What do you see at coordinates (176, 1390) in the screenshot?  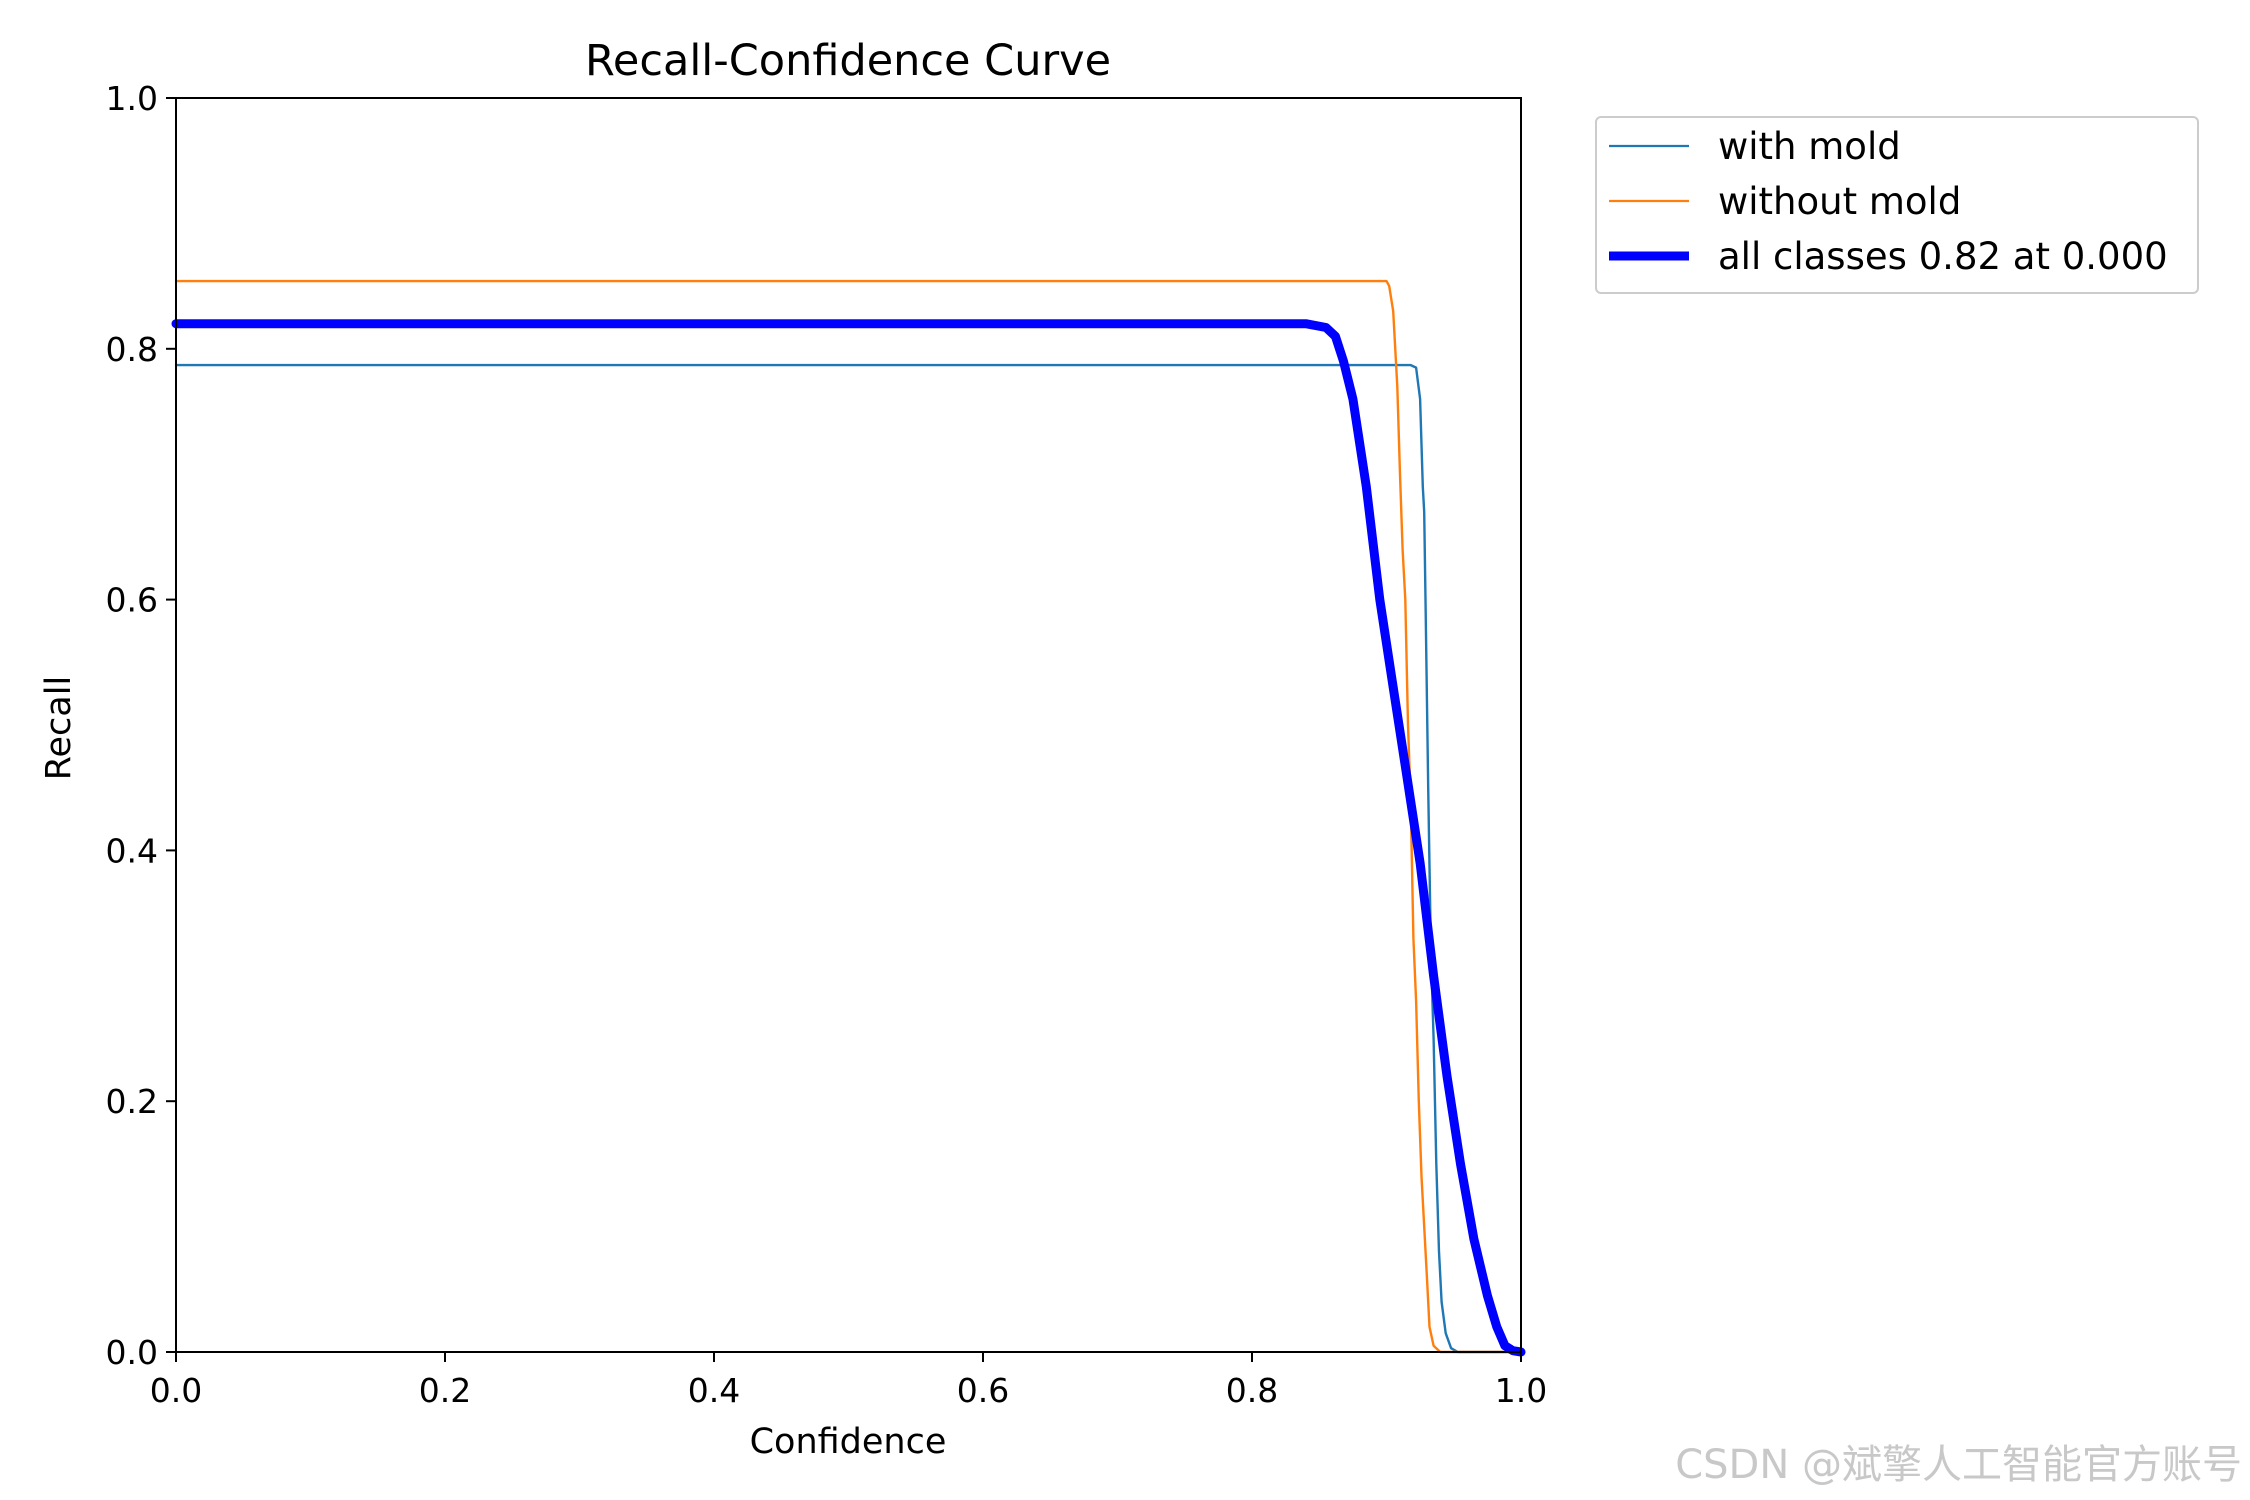 I see `x-tick-label: 0.0` at bounding box center [176, 1390].